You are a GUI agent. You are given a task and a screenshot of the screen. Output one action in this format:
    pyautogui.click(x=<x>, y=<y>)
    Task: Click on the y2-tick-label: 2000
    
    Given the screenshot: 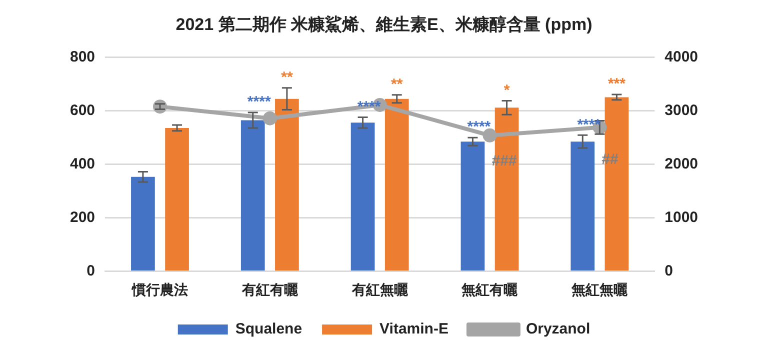 What is the action you would take?
    pyautogui.click(x=681, y=163)
    